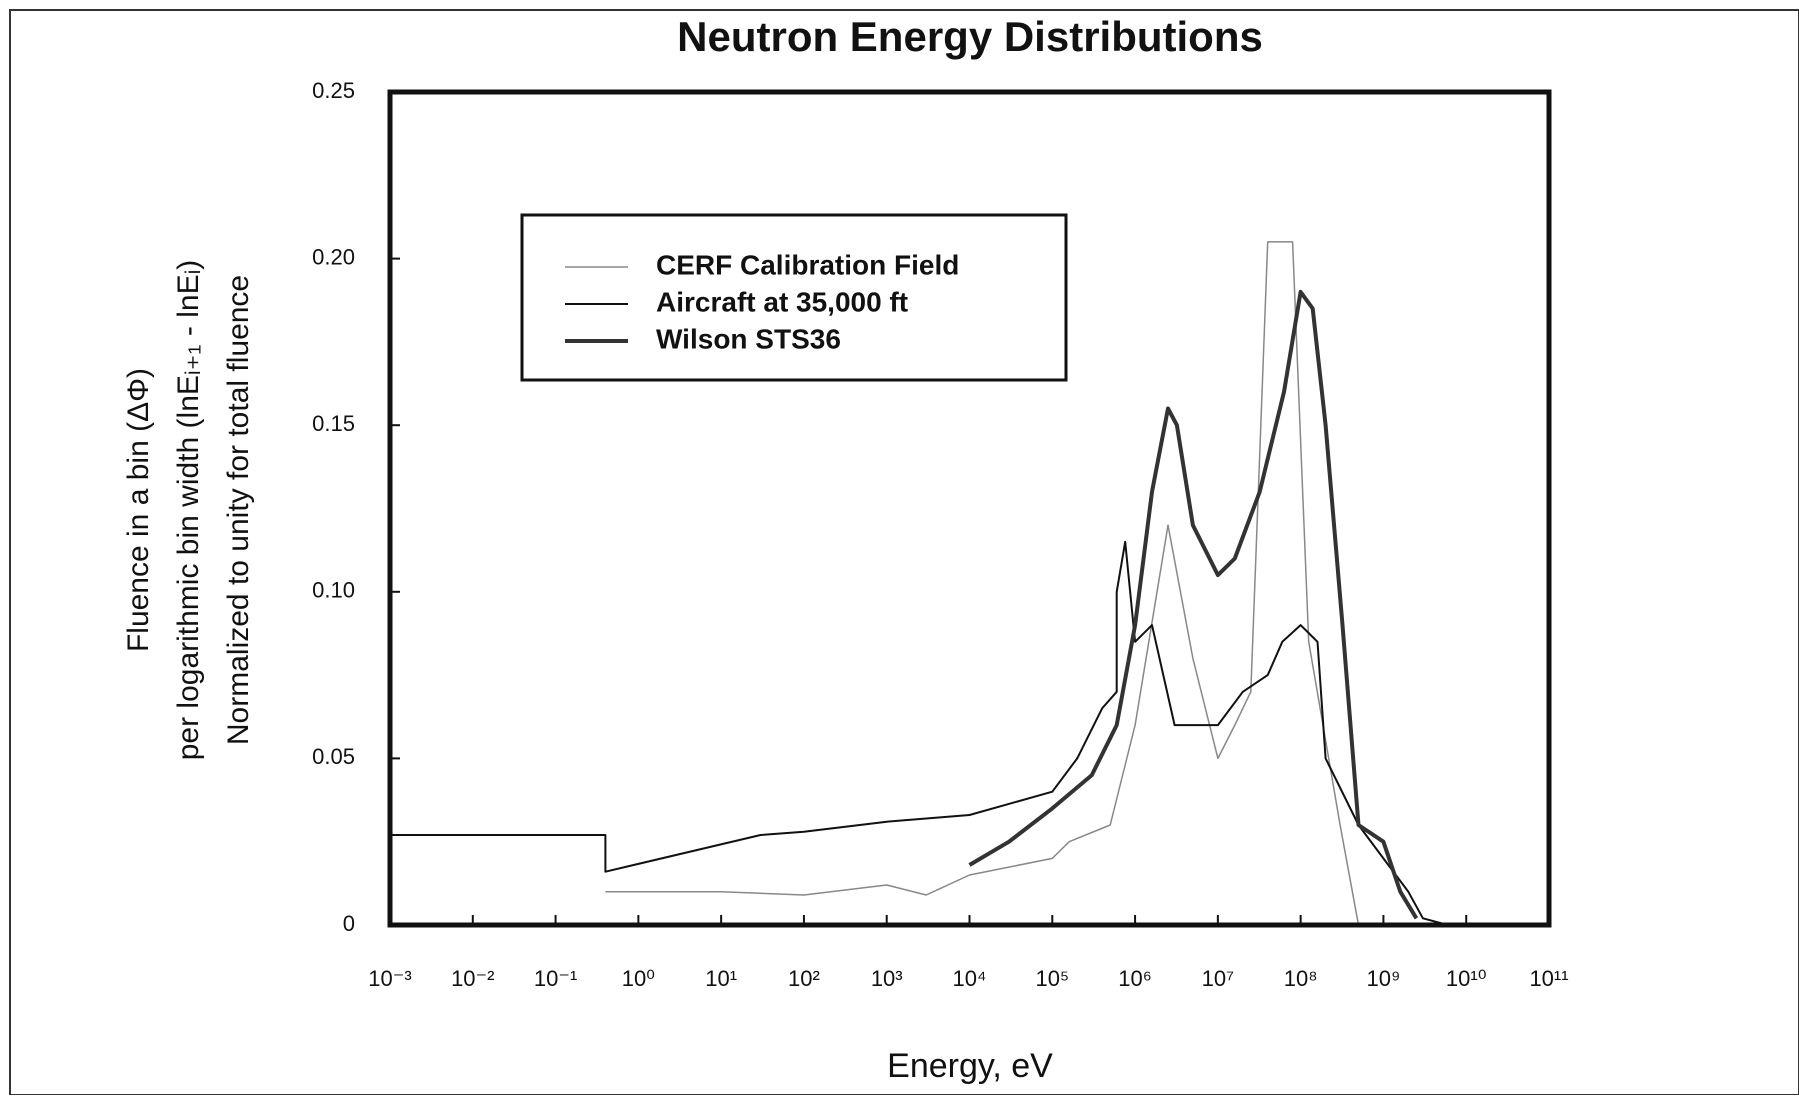 This screenshot has height=1100, width=1799. What do you see at coordinates (333, 590) in the screenshot?
I see `y-tick-label: 0.10` at bounding box center [333, 590].